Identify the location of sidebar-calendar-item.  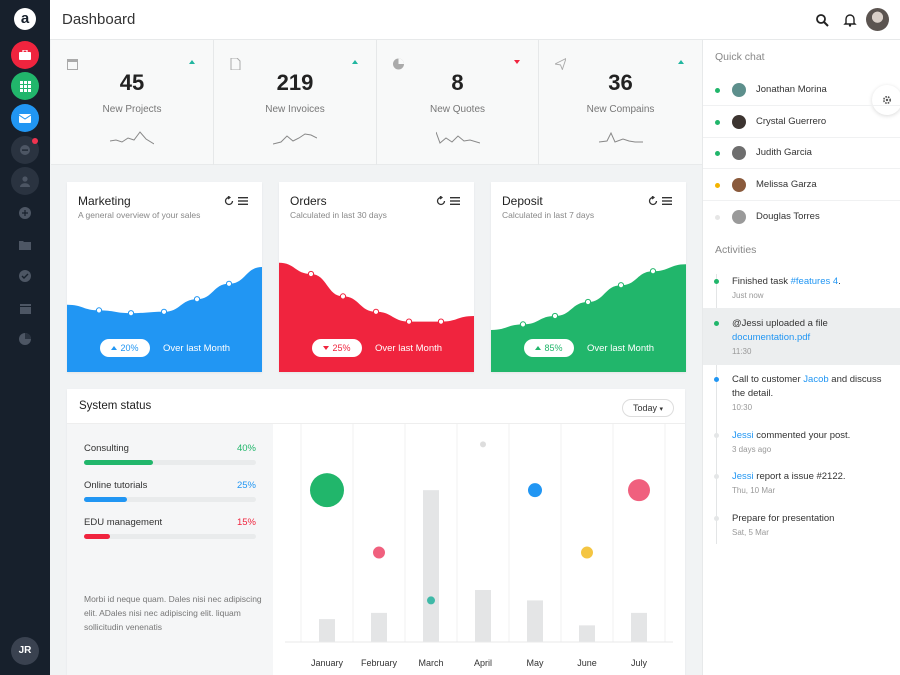
(25, 308).